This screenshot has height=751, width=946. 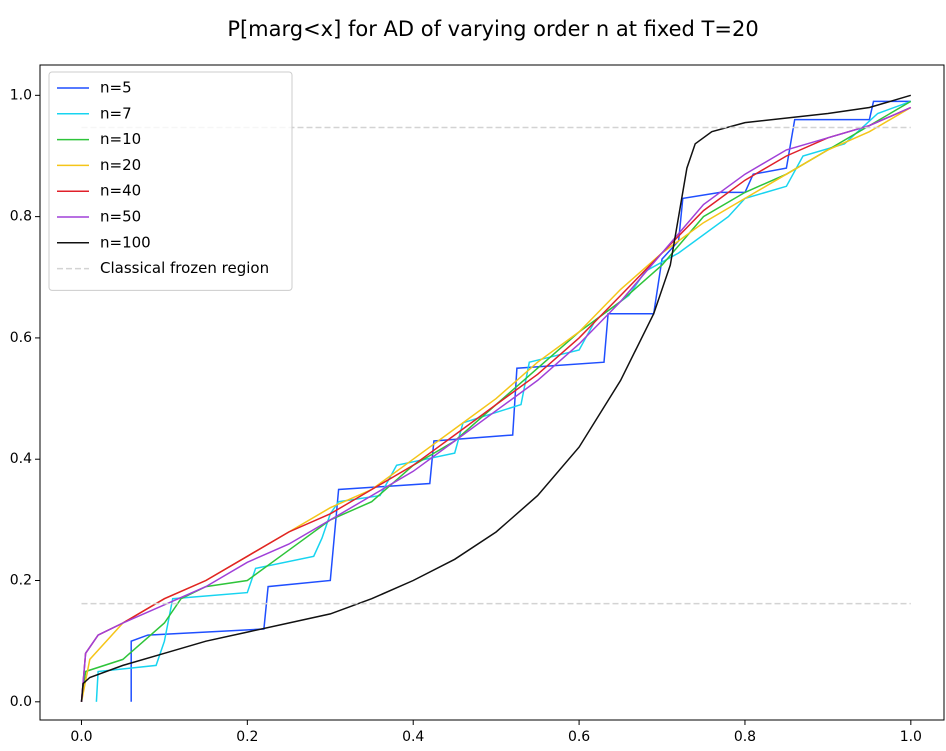 What do you see at coordinates (413, 737) in the screenshot?
I see `x-tick-label: 0.4` at bounding box center [413, 737].